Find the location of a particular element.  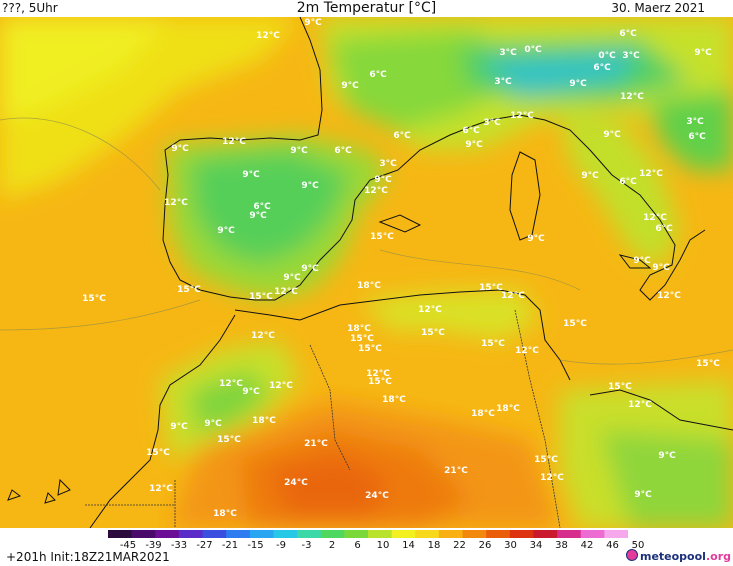

colorbar-tick-label: 18 is located at coordinates (434, 545).